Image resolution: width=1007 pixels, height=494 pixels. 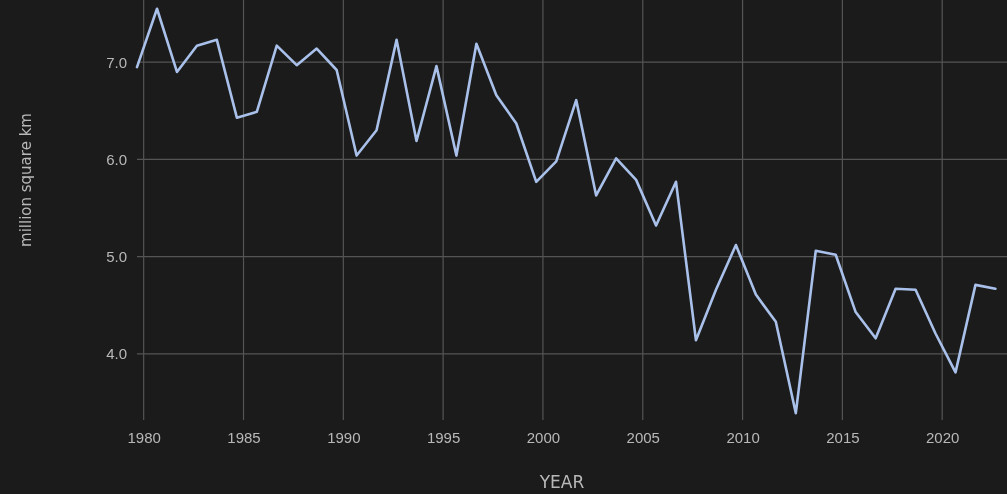 What do you see at coordinates (26, 180) in the screenshot?
I see `y-axis-title: million square km` at bounding box center [26, 180].